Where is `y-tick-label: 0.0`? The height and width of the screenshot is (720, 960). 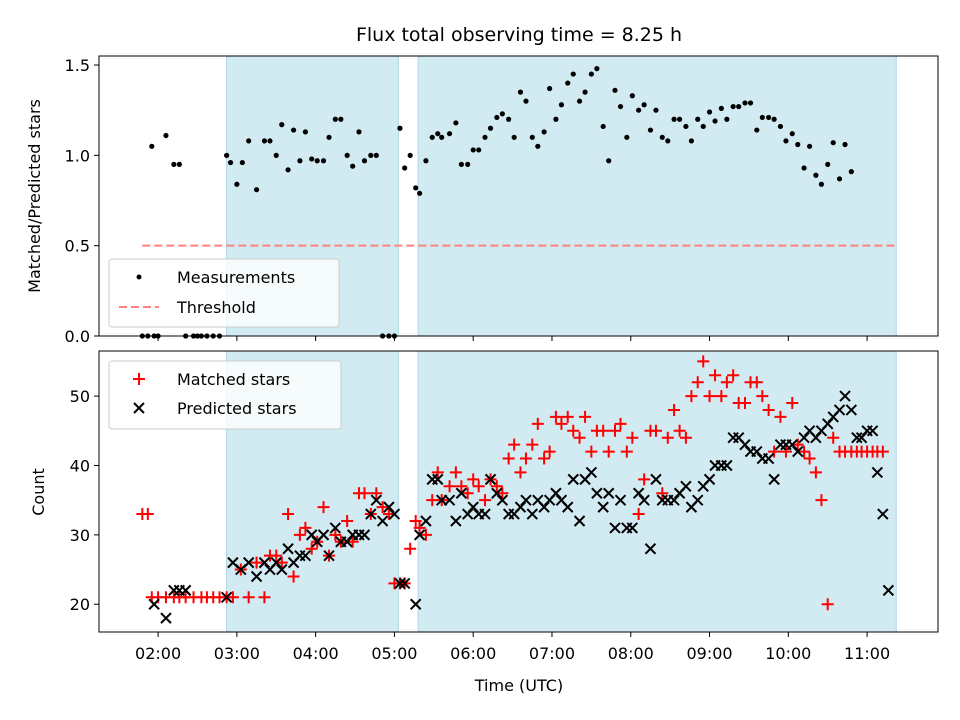
y-tick-label: 0.0 is located at coordinates (77, 336).